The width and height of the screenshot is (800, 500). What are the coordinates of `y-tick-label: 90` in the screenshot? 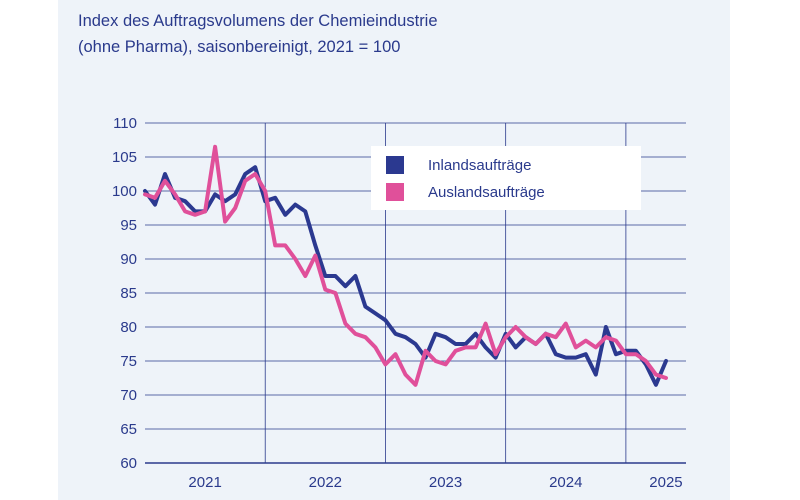 It's located at (128, 259).